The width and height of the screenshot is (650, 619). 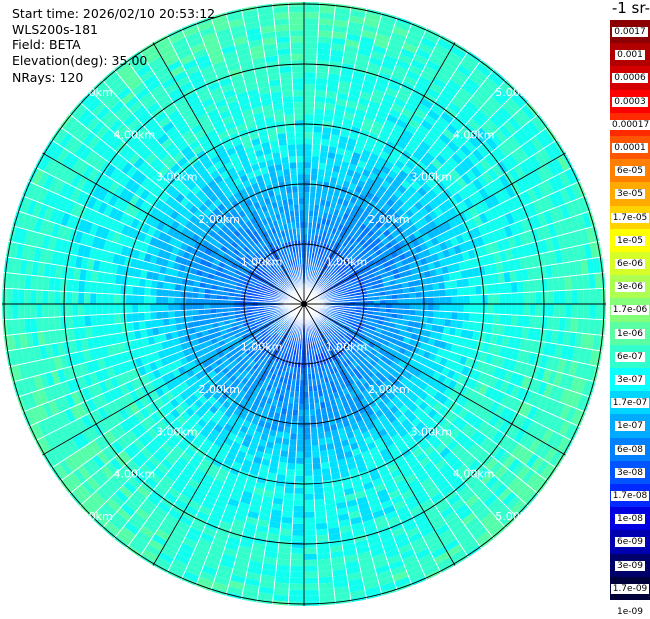 What do you see at coordinates (48, 77) in the screenshot?
I see `nrays-text: NRays: 120` at bounding box center [48, 77].